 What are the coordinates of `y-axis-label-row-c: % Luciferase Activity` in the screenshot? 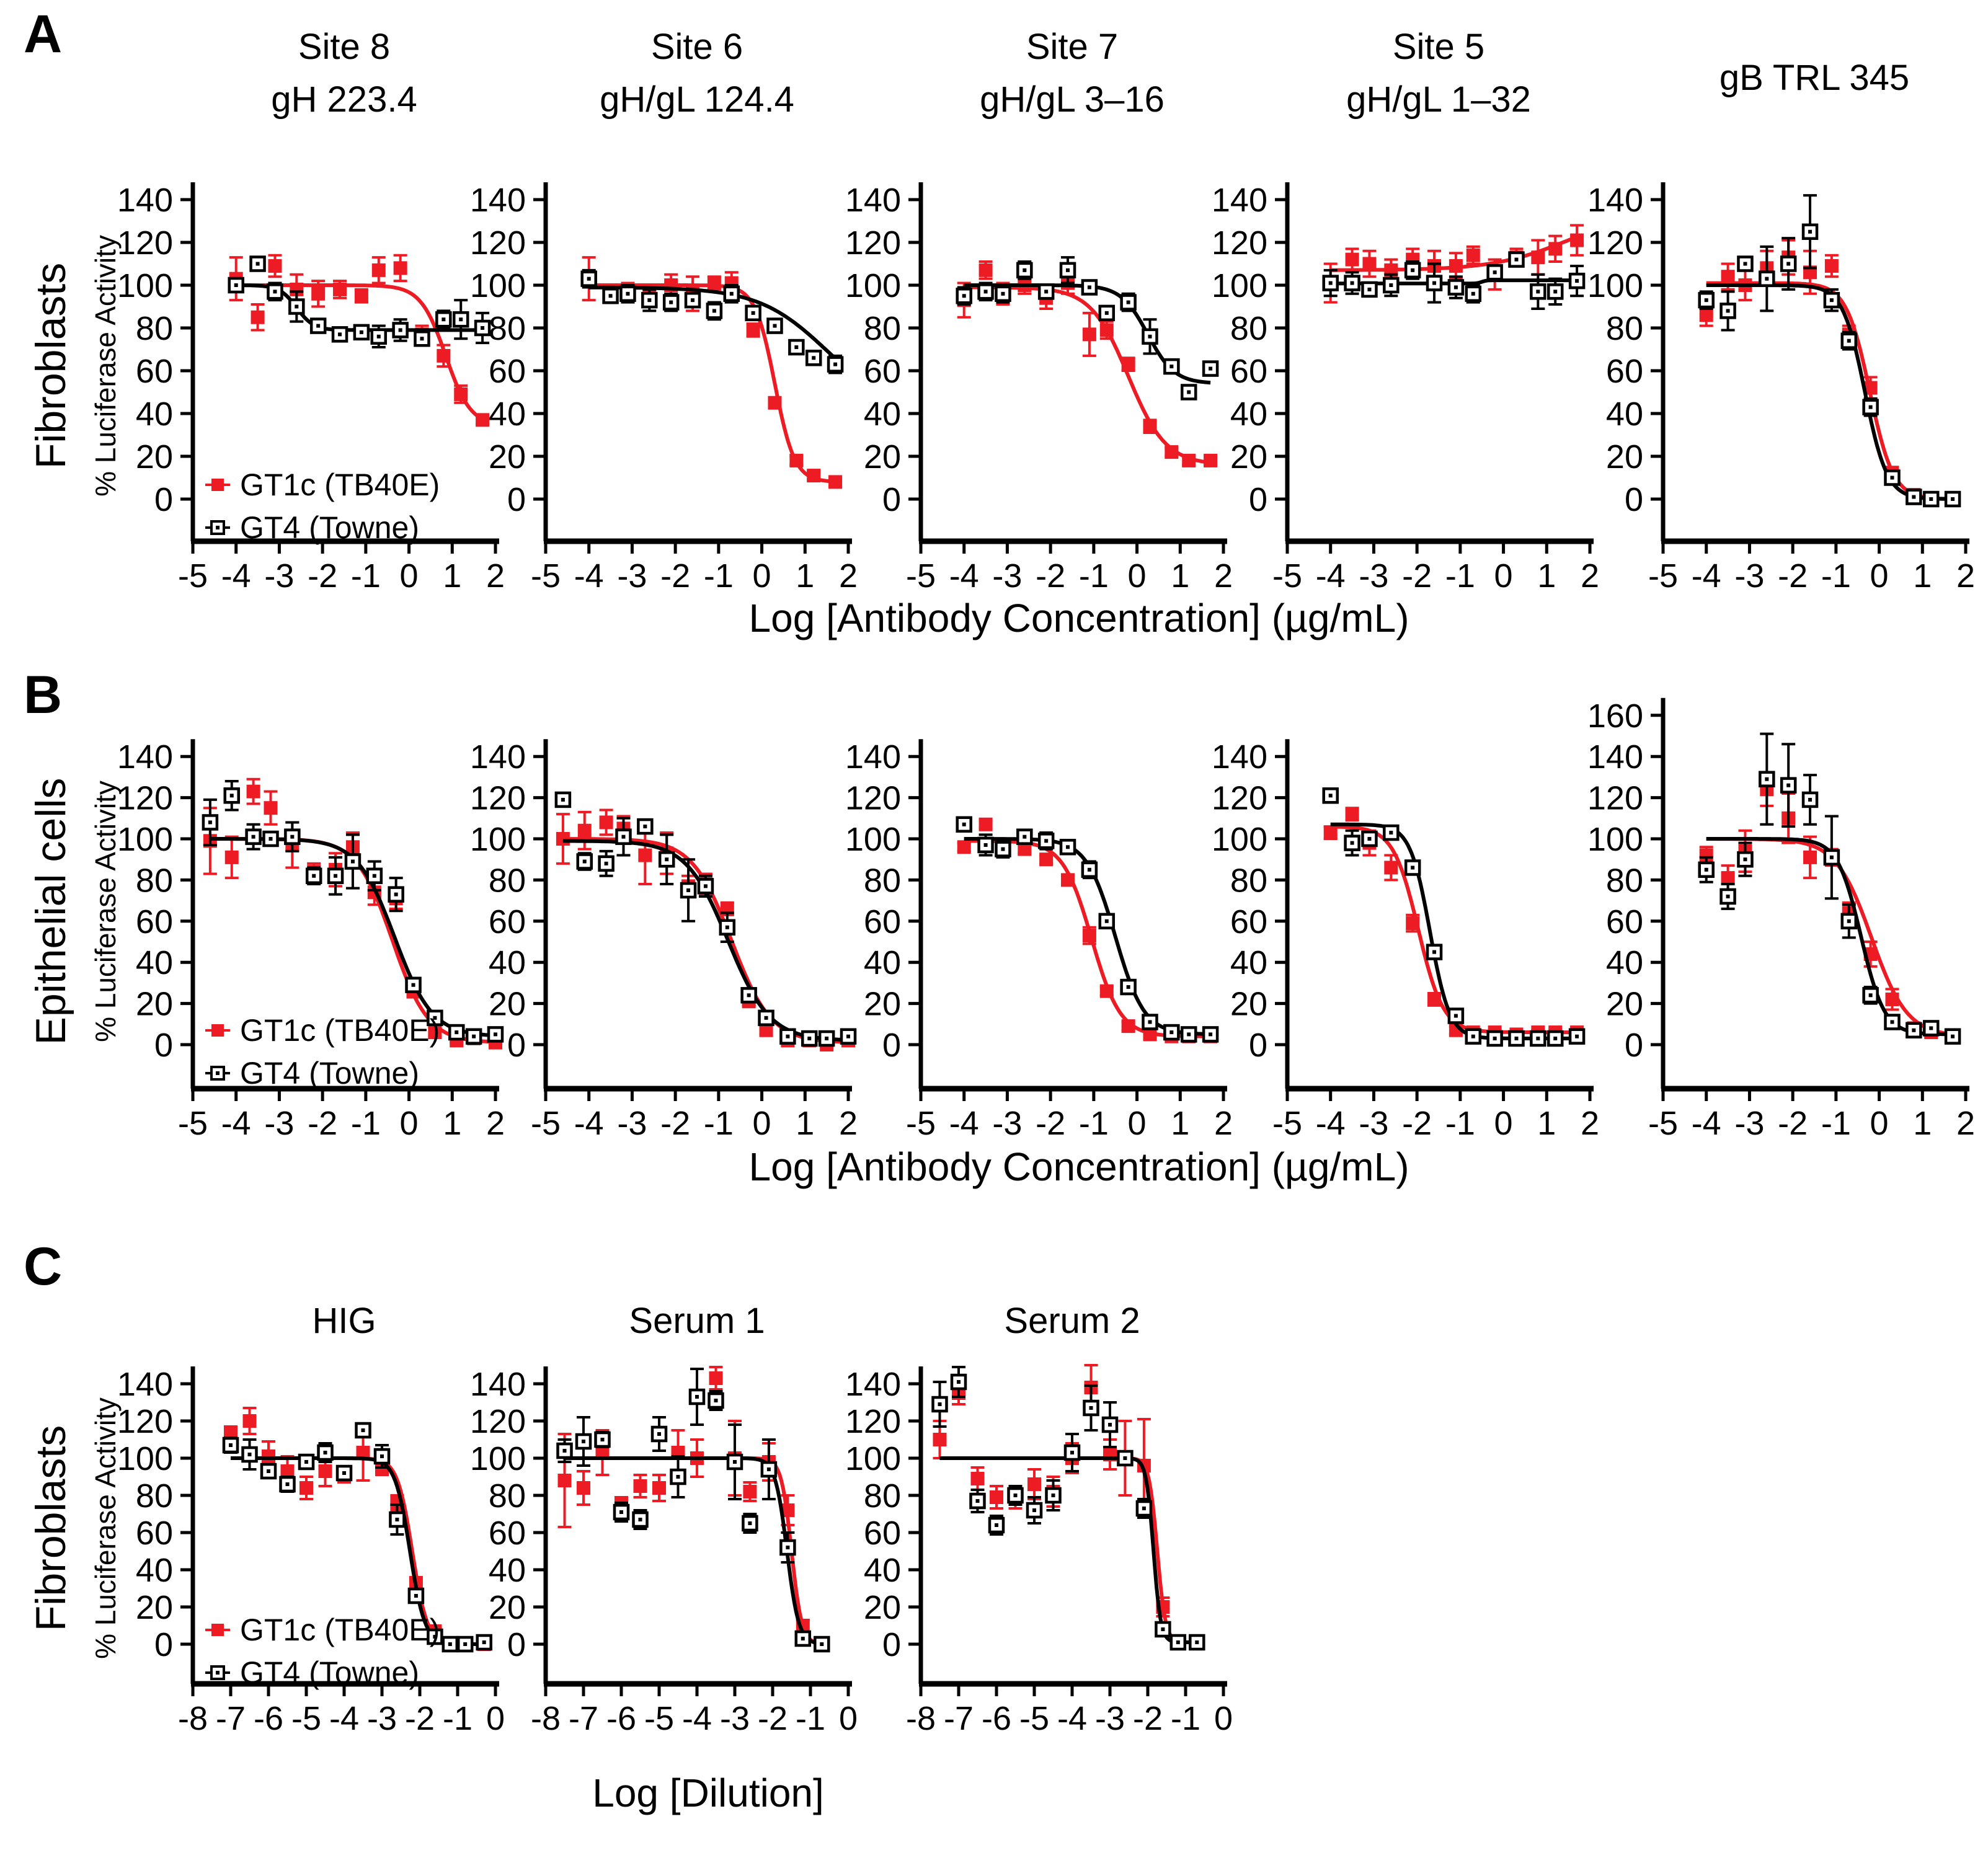 It's located at (106, 1528).